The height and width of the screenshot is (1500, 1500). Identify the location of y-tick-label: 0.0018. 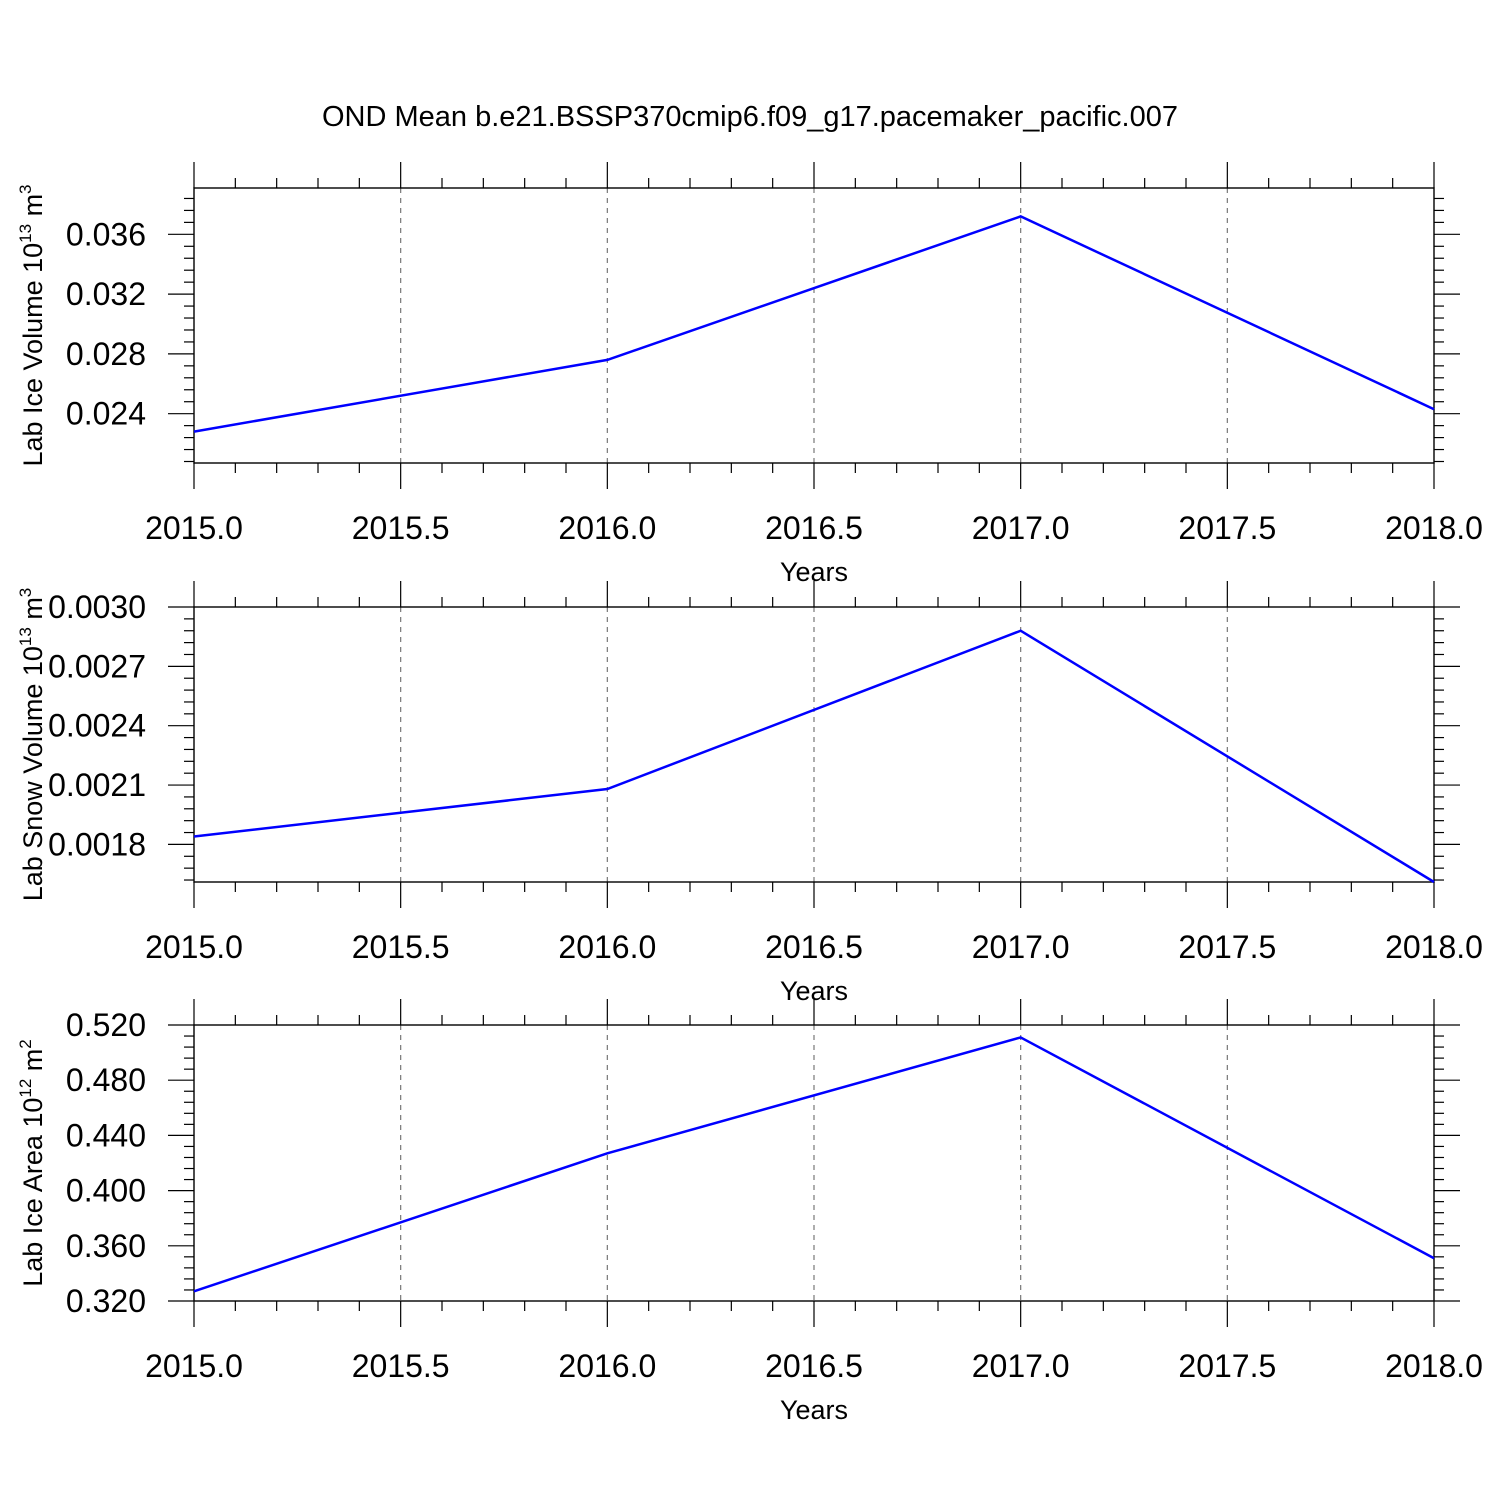
(97, 844).